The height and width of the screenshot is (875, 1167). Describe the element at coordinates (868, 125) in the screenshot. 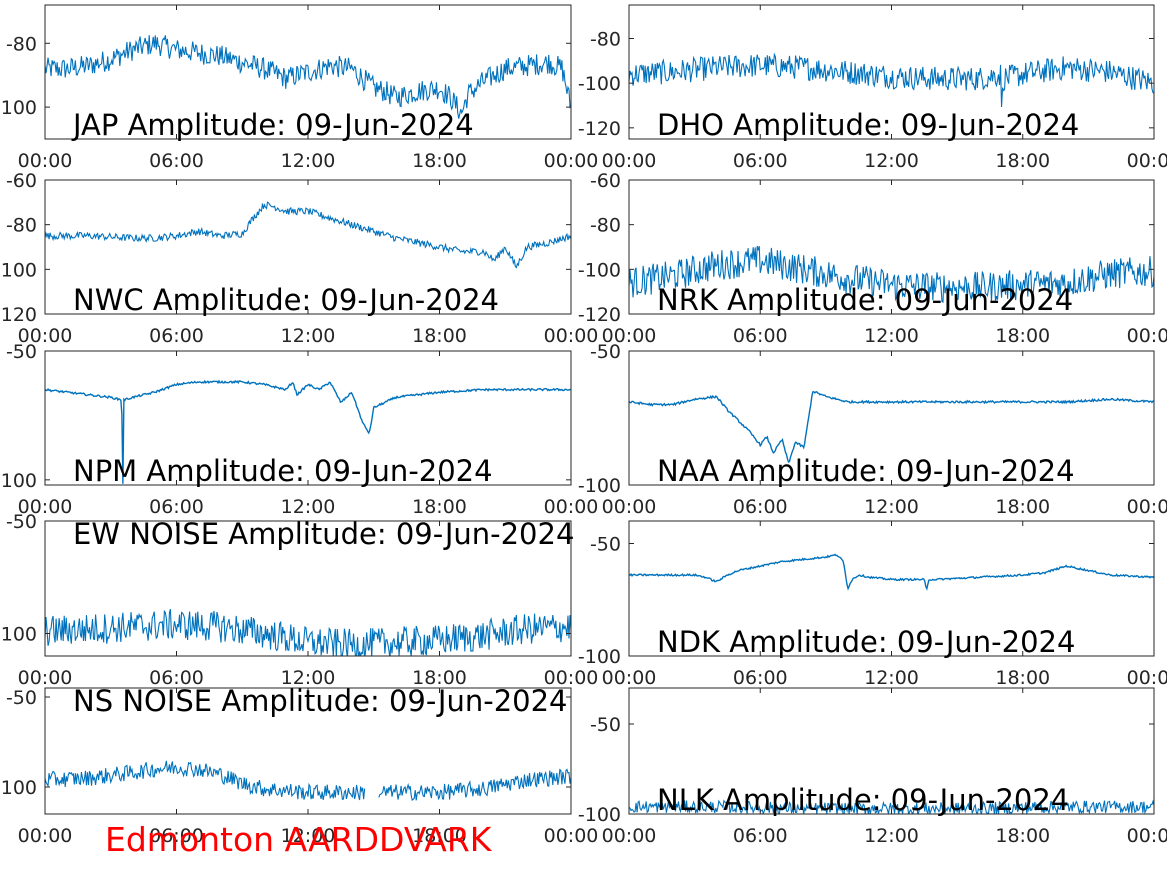

I see `panel-title: DHO Amplitude: 09-Jun-2024` at that location.